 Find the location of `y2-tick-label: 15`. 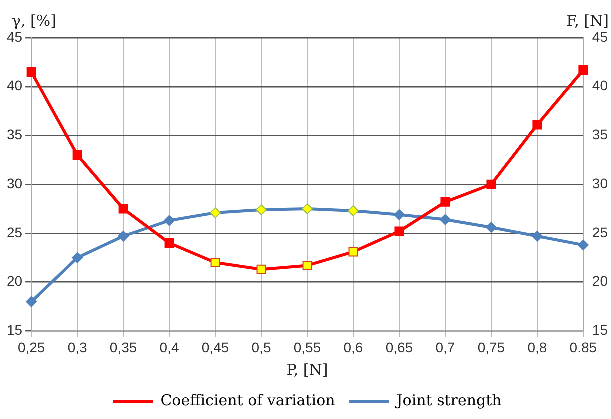

y2-tick-label: 15 is located at coordinates (600, 330).